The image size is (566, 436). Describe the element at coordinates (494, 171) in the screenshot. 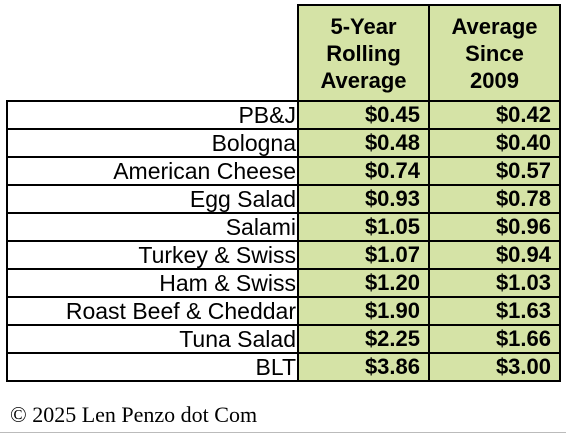

I see `since-2009-cell: $0.57` at that location.